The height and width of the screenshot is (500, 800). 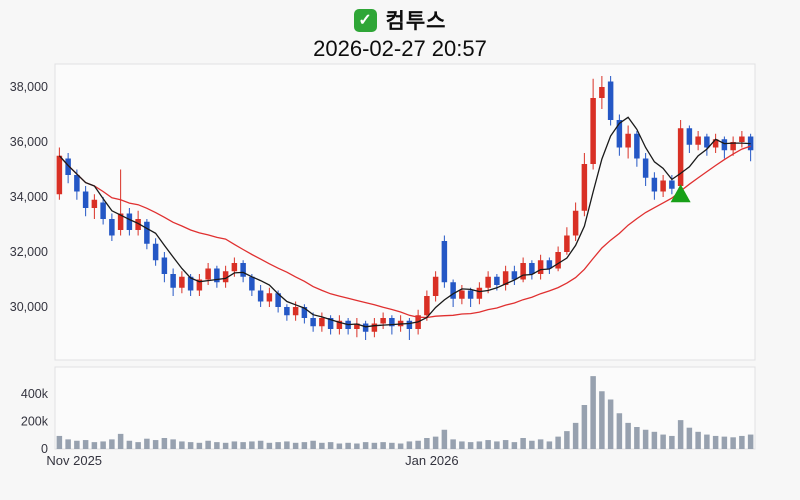 I want to click on buy-signal-triangle, so click(x=680, y=193).